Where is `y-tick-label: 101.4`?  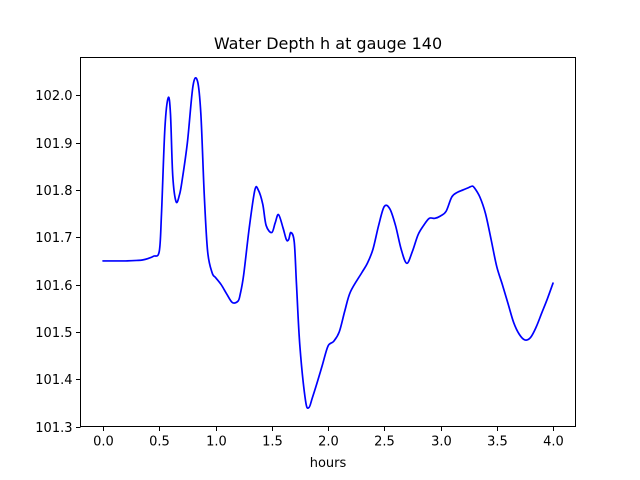 y-tick-label: 101.4 is located at coordinates (53, 380).